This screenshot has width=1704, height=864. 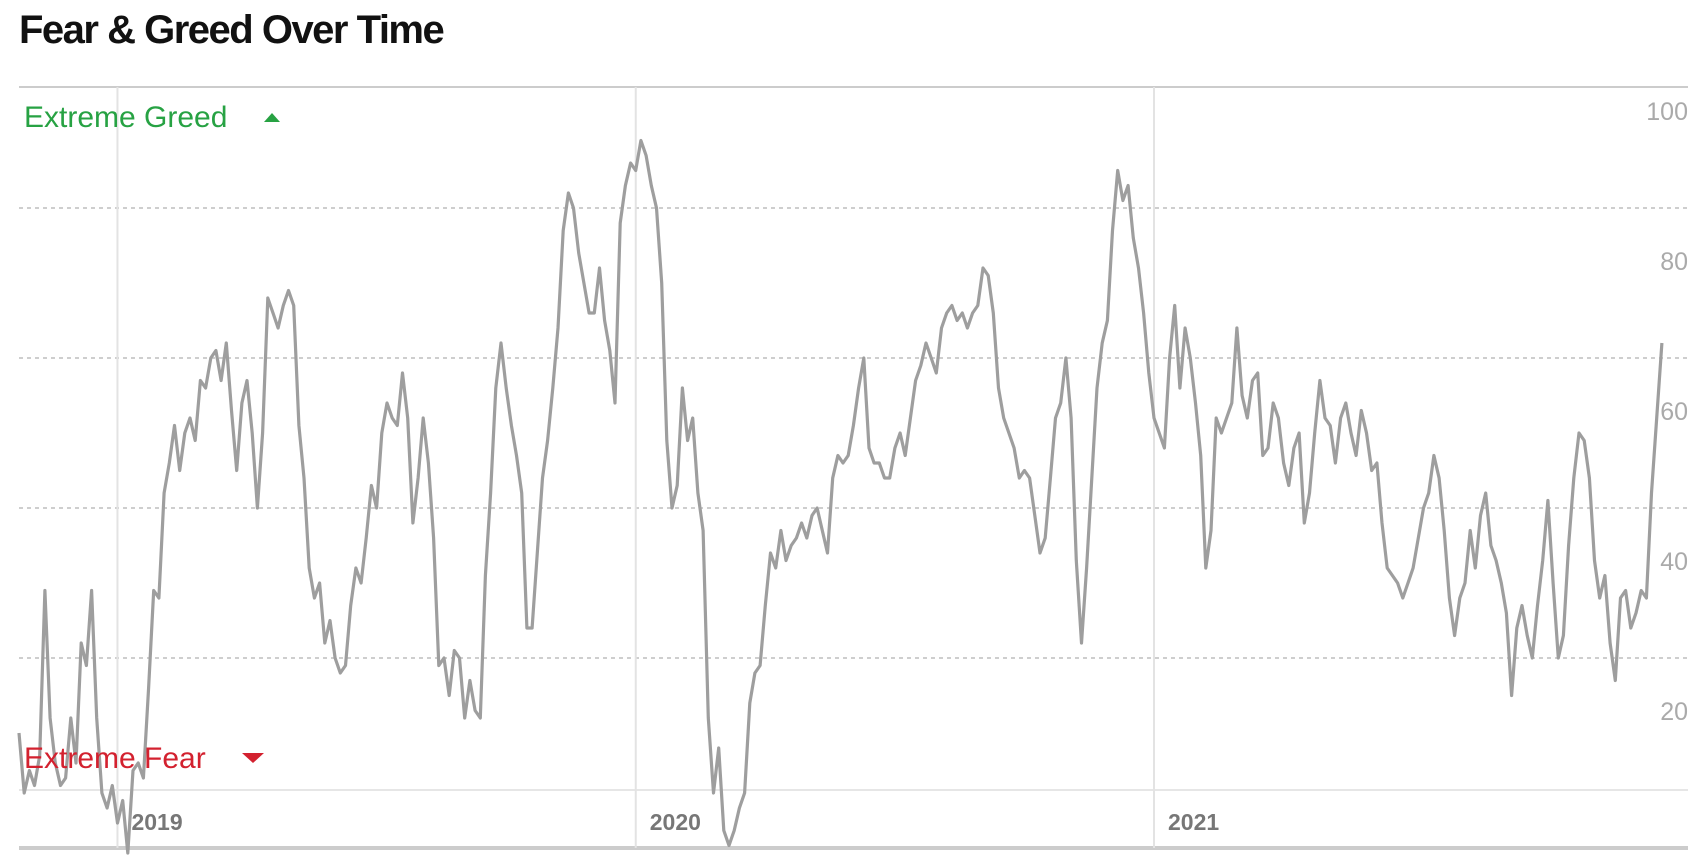 I want to click on y-tick-label: 80, so click(x=1674, y=262).